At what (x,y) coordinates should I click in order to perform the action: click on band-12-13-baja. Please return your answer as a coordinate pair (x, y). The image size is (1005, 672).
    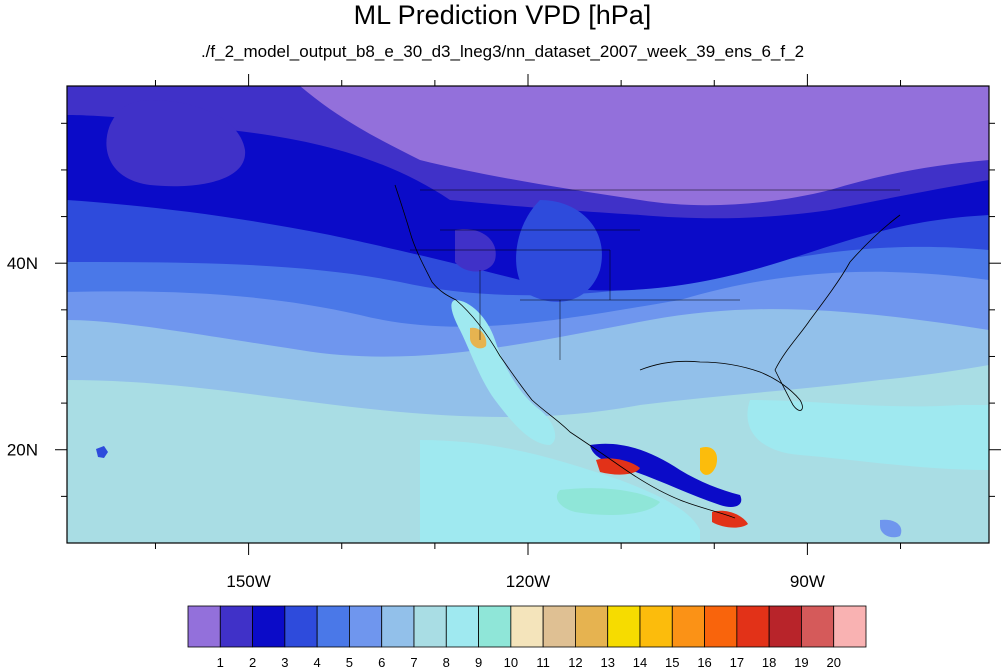
    Looking at the image, I should click on (478, 338).